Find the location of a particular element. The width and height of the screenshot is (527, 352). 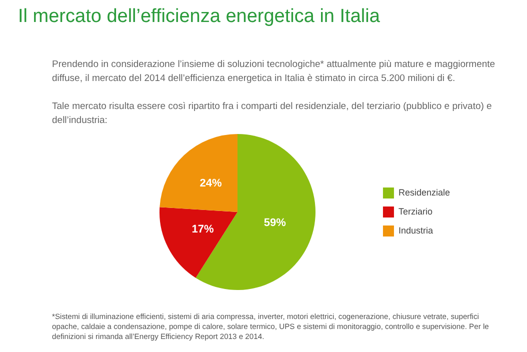

data-label: 17% is located at coordinates (203, 230).